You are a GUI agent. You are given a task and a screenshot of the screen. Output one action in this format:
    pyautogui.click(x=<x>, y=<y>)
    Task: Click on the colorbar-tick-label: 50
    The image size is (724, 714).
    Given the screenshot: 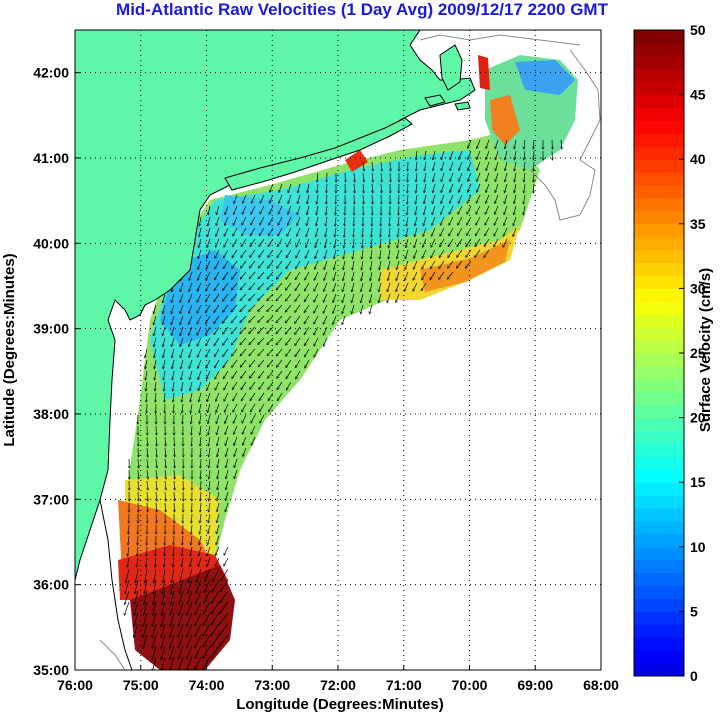 What is the action you would take?
    pyautogui.click(x=698, y=30)
    